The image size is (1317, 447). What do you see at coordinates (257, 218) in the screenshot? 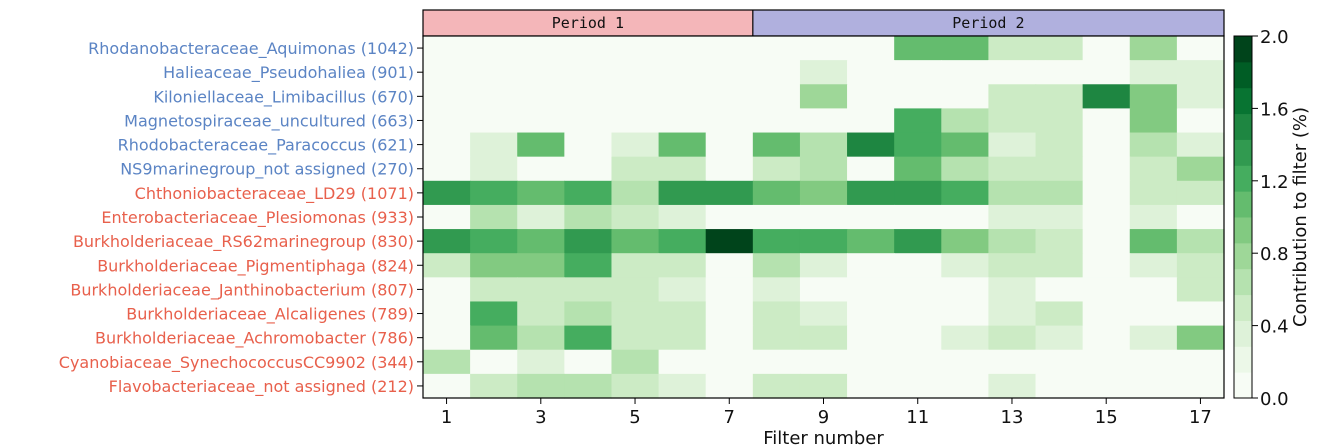
I see `row-label: Enterobacteriaceae_Plesiomonas (933)` at bounding box center [257, 218].